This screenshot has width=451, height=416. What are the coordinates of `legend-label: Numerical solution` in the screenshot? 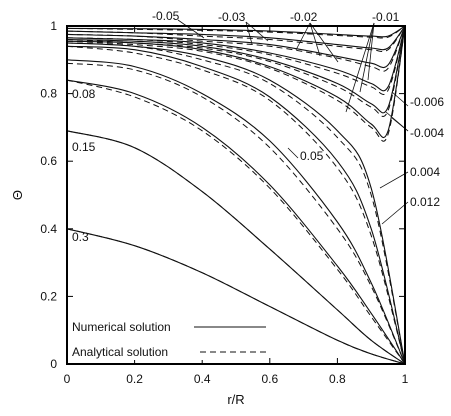 It's located at (121, 327).